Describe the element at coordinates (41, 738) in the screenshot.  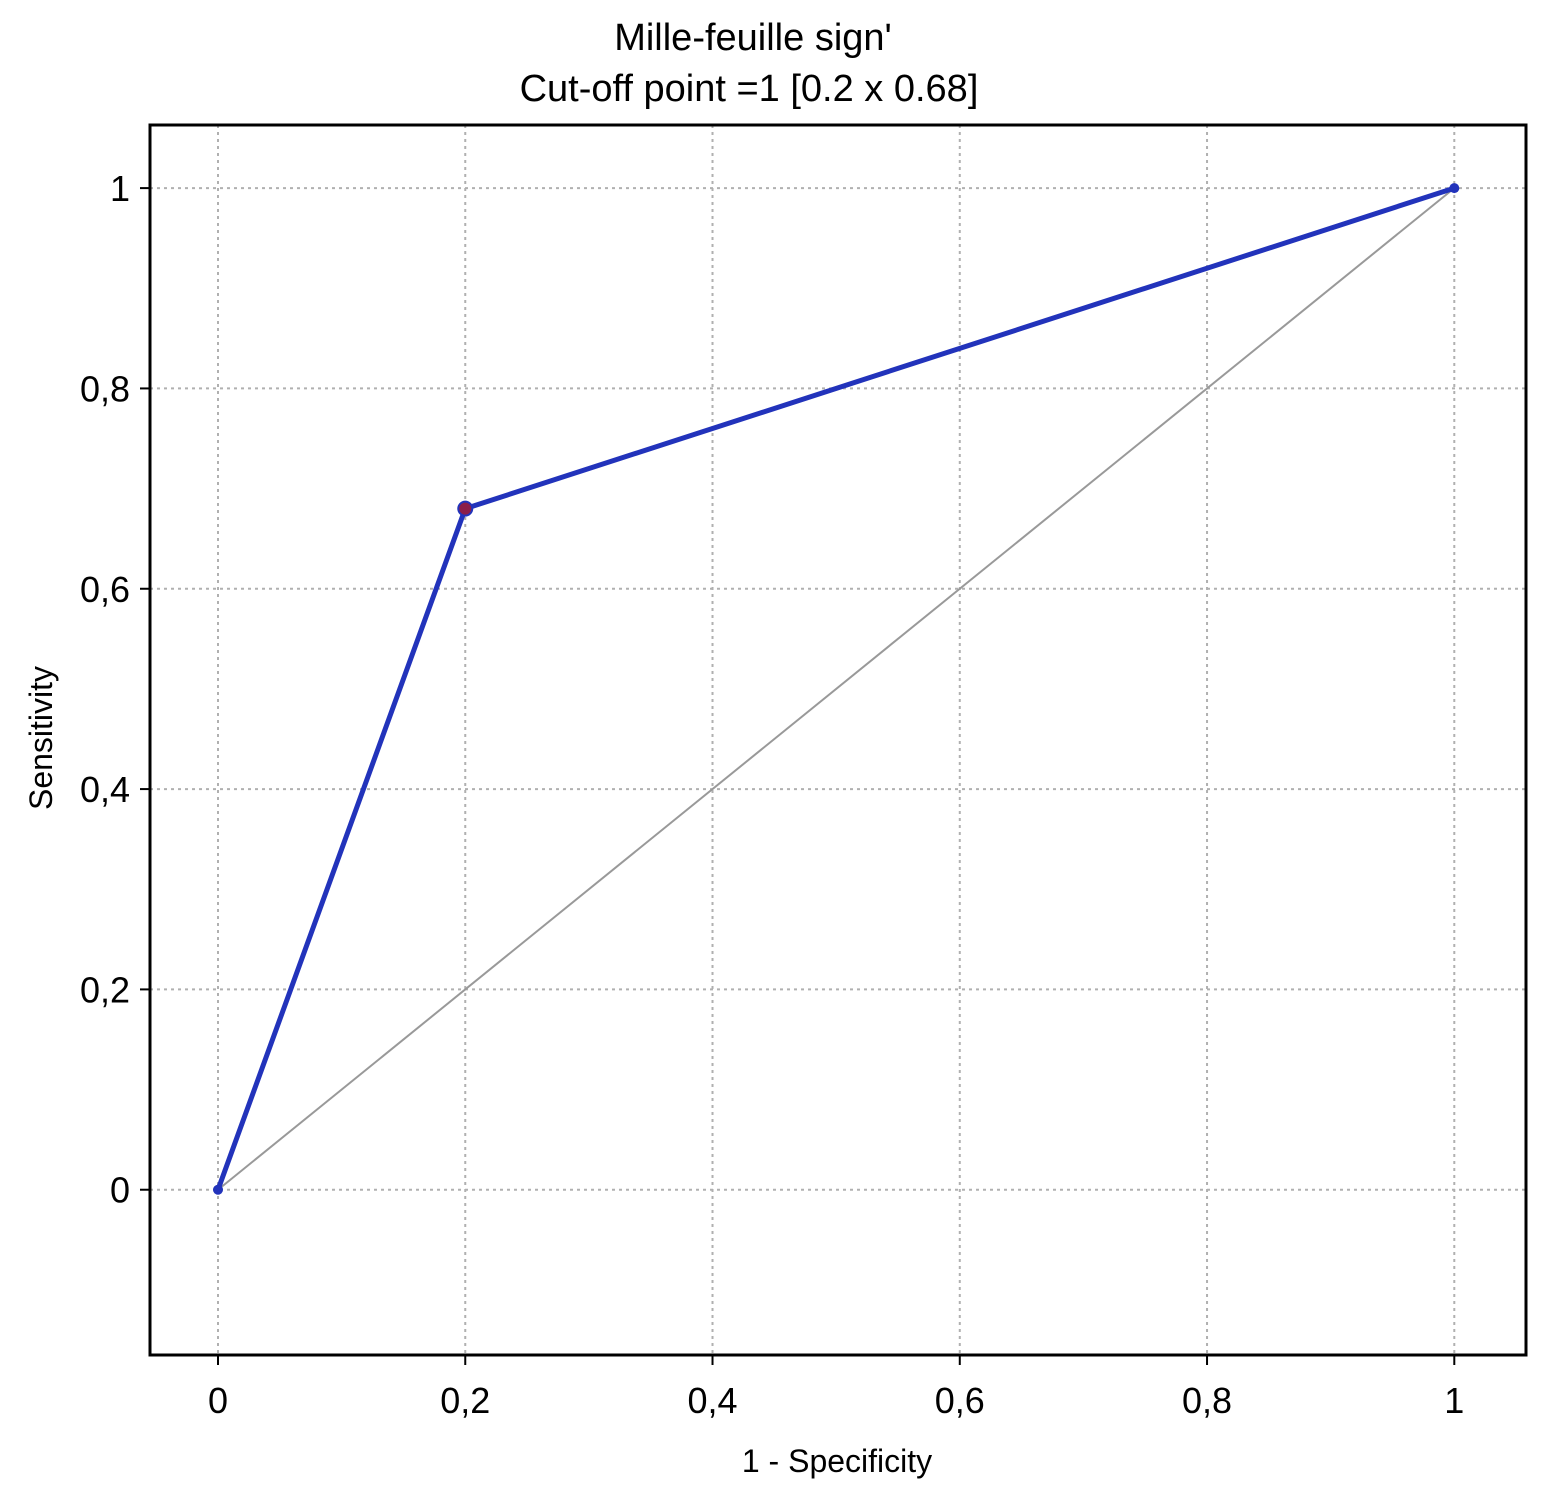
I see `y-axis-label: Sensitivity` at that location.